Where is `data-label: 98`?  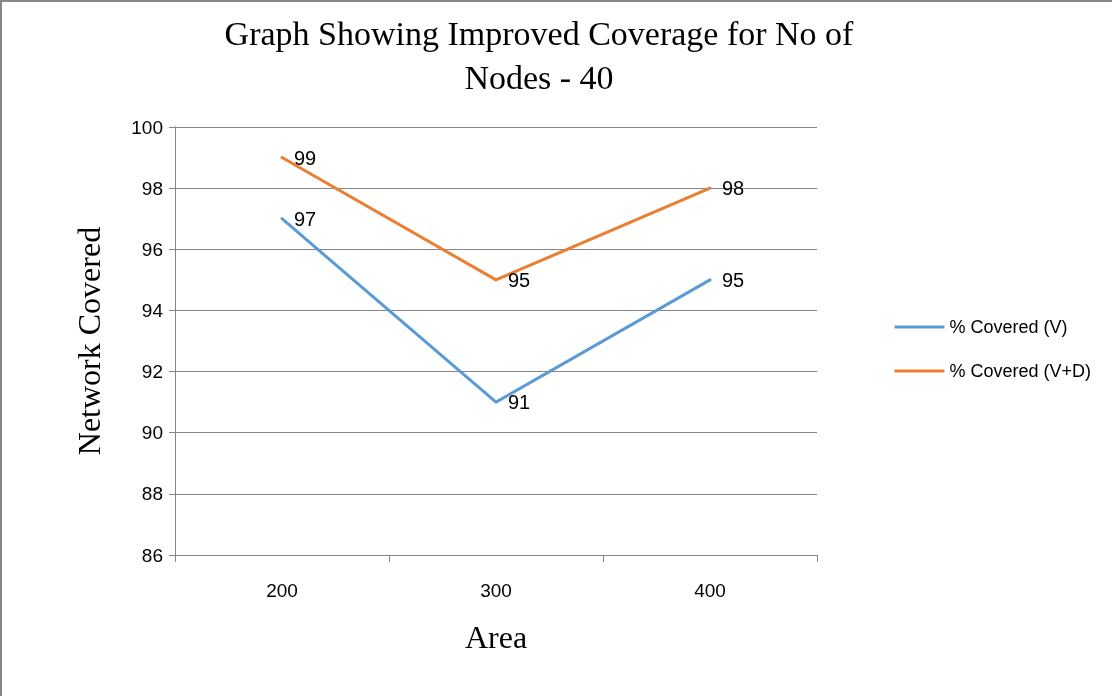 data-label: 98 is located at coordinates (733, 188).